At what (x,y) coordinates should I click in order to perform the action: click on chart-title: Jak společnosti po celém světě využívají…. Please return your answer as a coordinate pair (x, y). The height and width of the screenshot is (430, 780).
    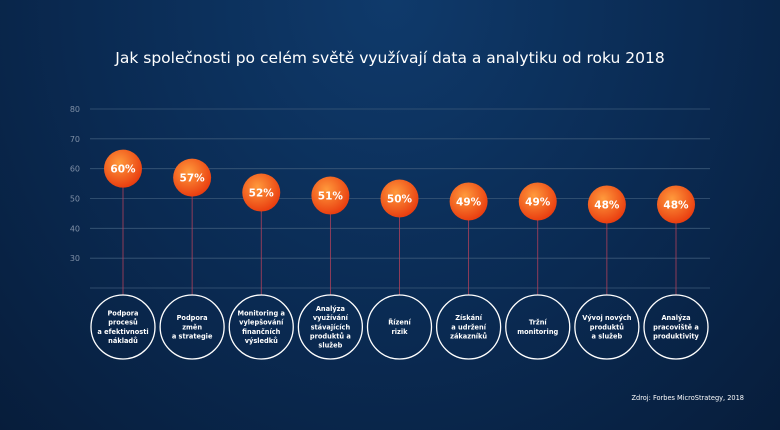
    Looking at the image, I should click on (389, 58).